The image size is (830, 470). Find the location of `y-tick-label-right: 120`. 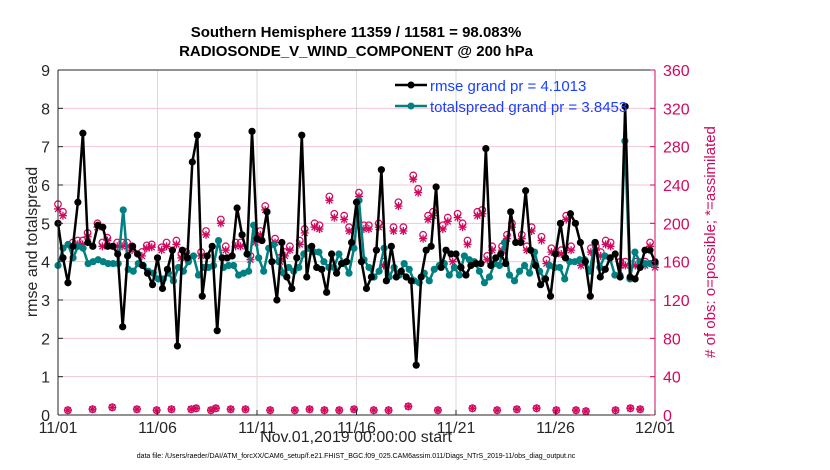

y-tick-label-right: 120 is located at coordinates (676, 301).